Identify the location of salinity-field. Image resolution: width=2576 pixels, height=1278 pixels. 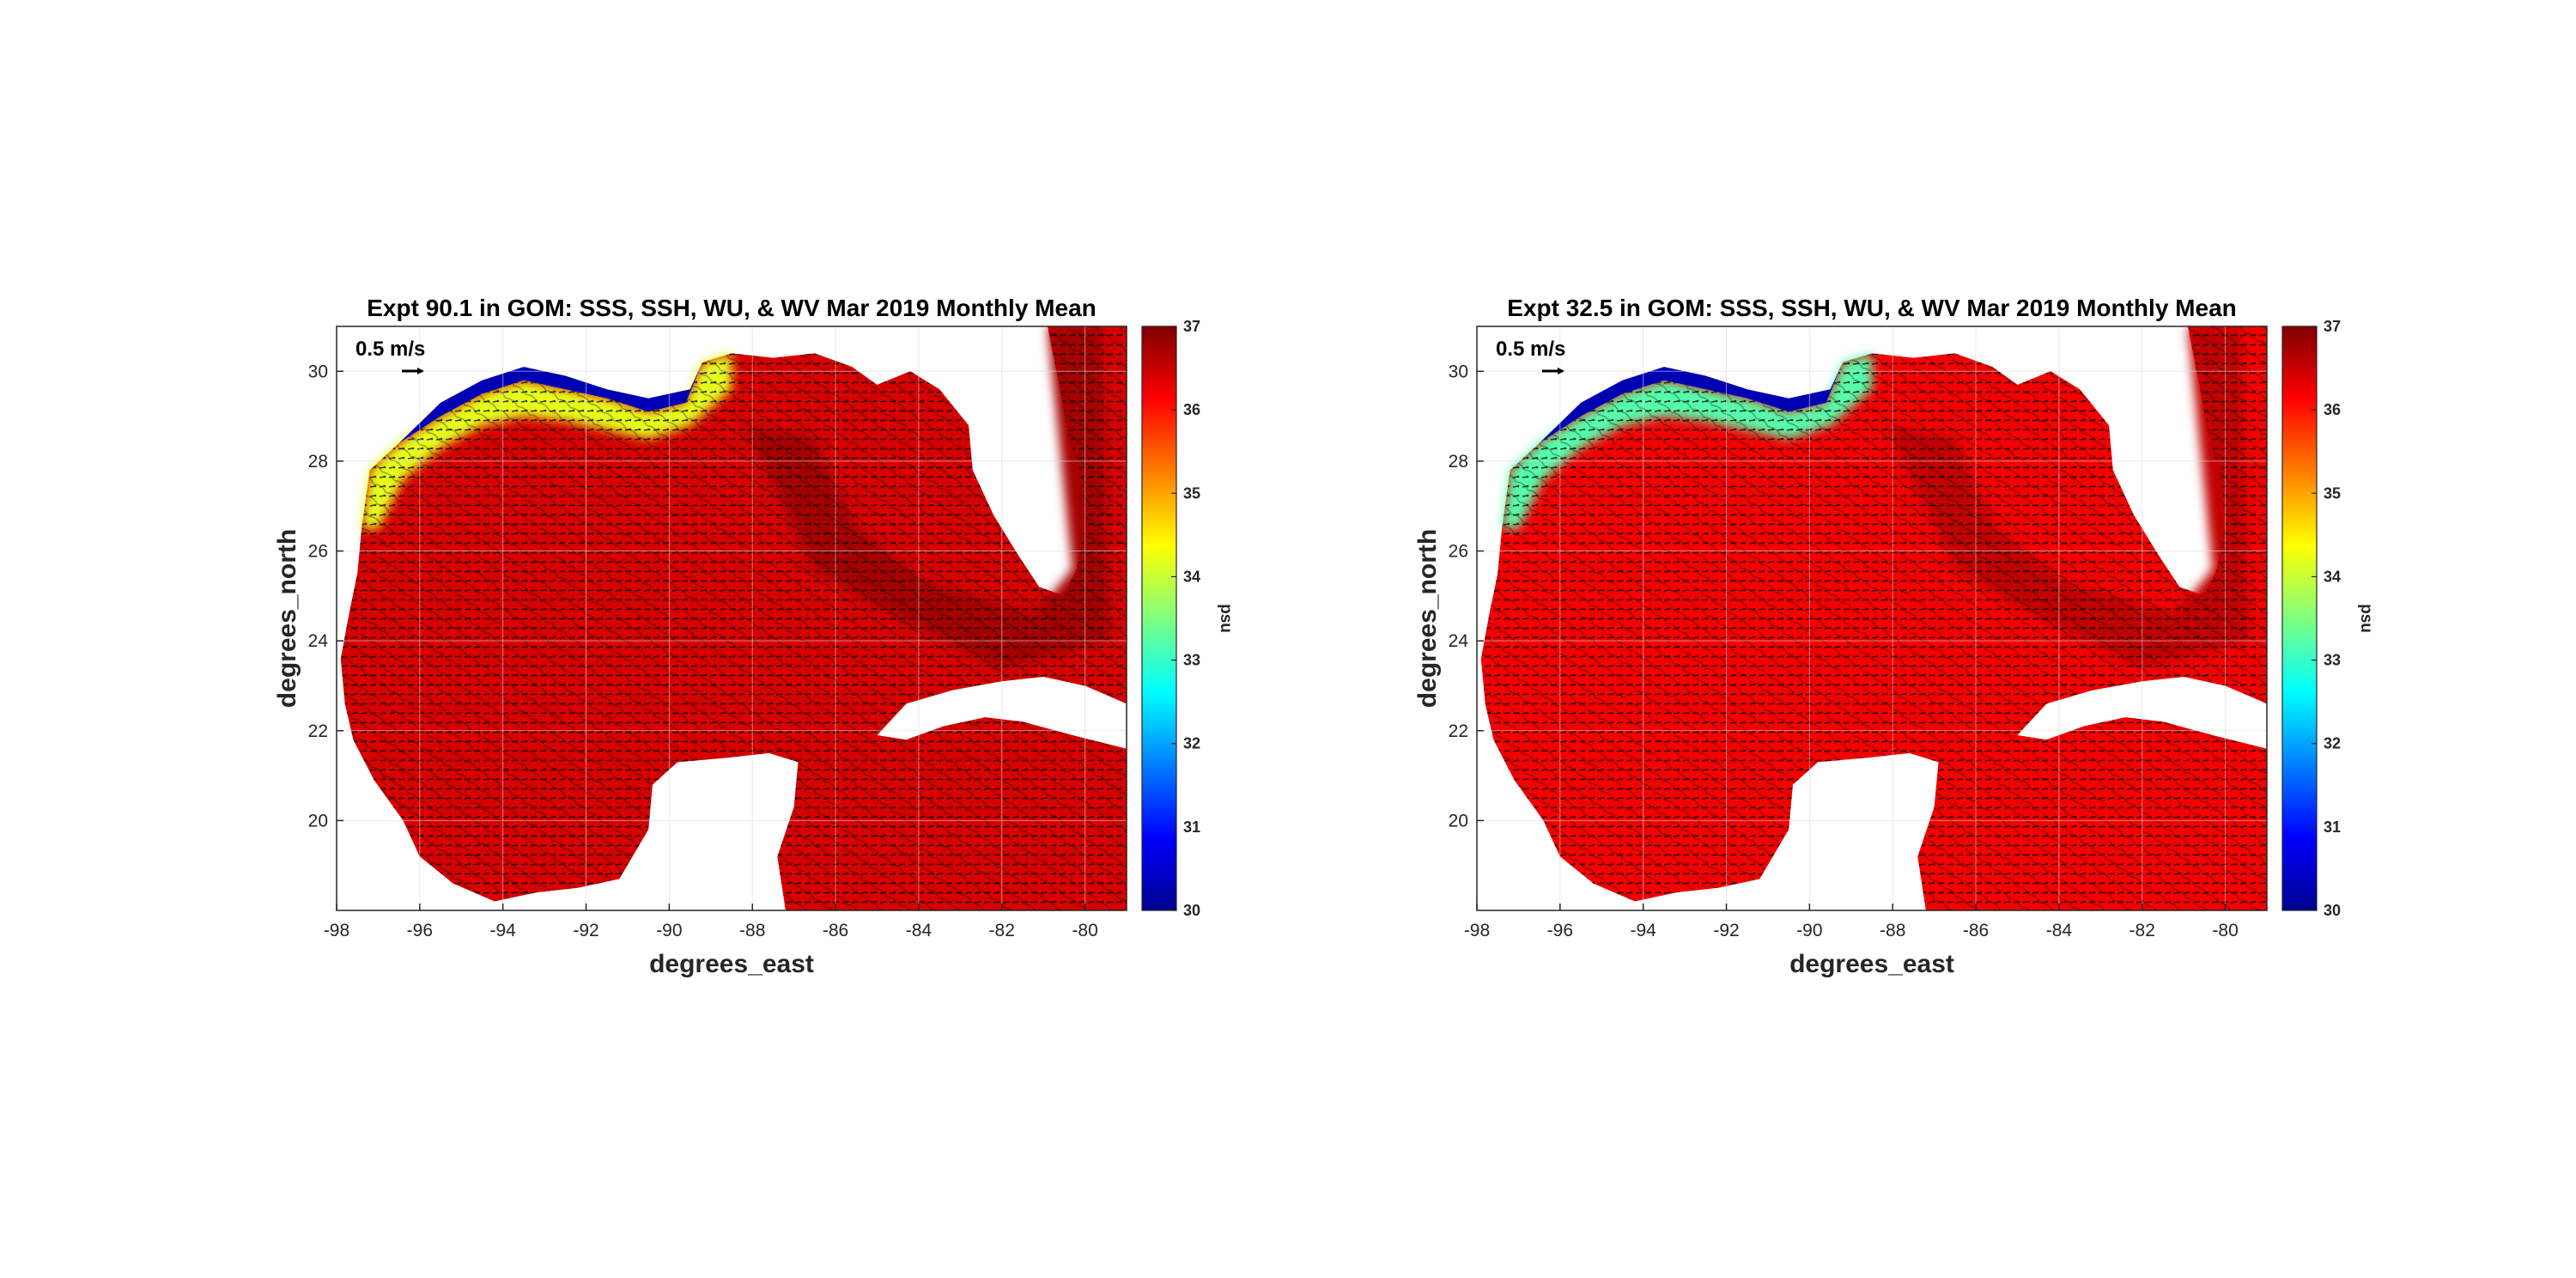
(1873, 618).